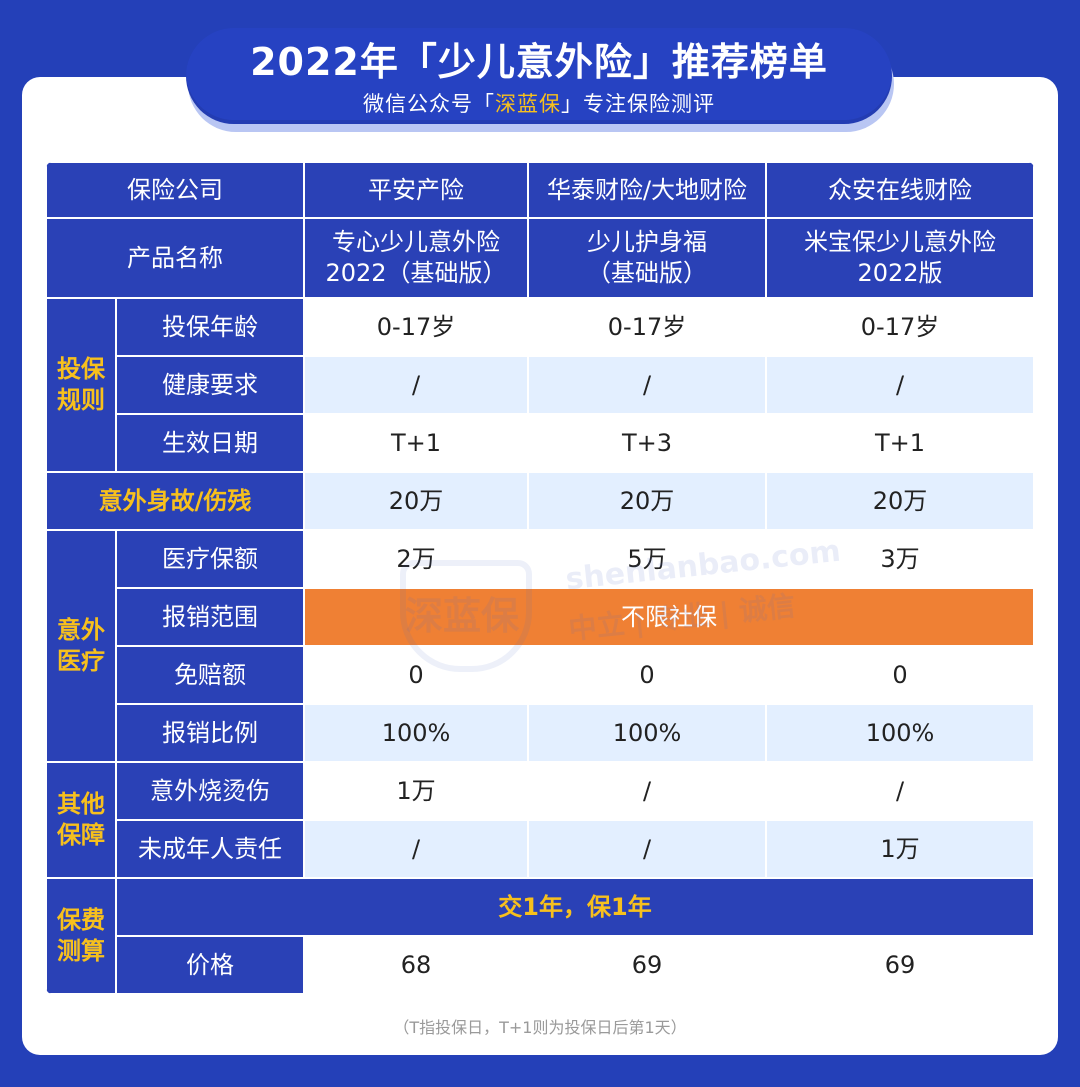 The width and height of the screenshot is (1080, 1087). I want to click on group-label-other: 其他保障, so click(81, 820).